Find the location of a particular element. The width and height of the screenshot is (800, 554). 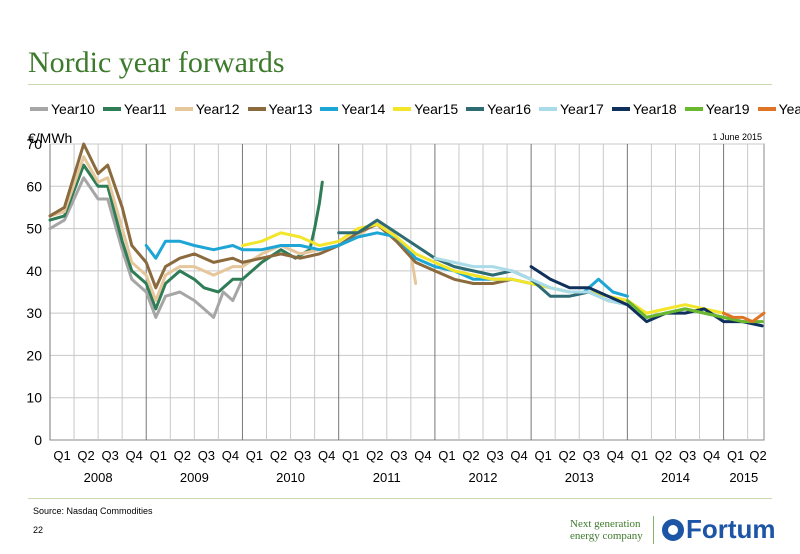

legend-item-year12: Year12 is located at coordinates (207, 109).